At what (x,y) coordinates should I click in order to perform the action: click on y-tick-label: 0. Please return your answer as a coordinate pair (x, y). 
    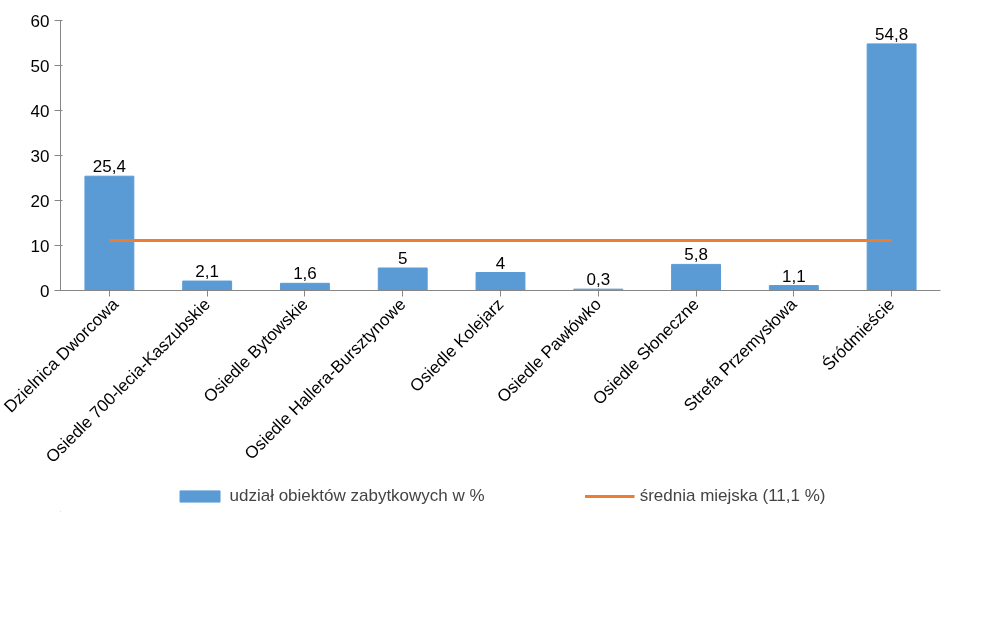
    Looking at the image, I should click on (45, 291).